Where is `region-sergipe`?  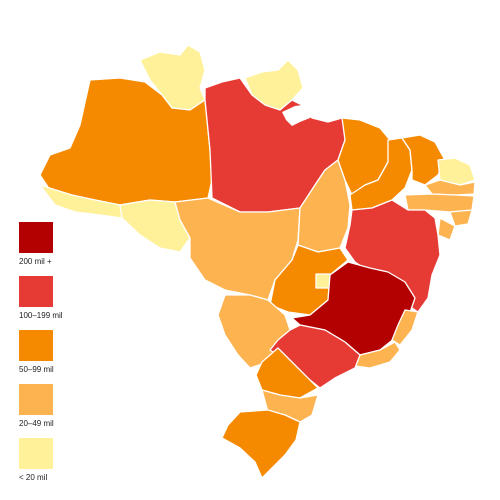
region-sergipe is located at coordinates (446, 229).